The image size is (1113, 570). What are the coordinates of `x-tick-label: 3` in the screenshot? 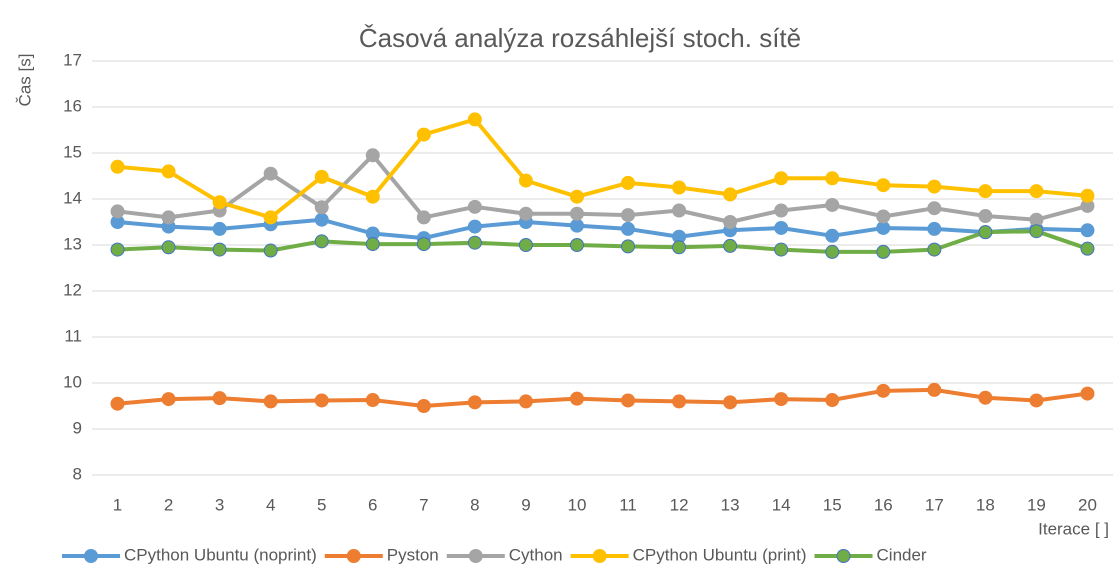 It's located at (219, 504).